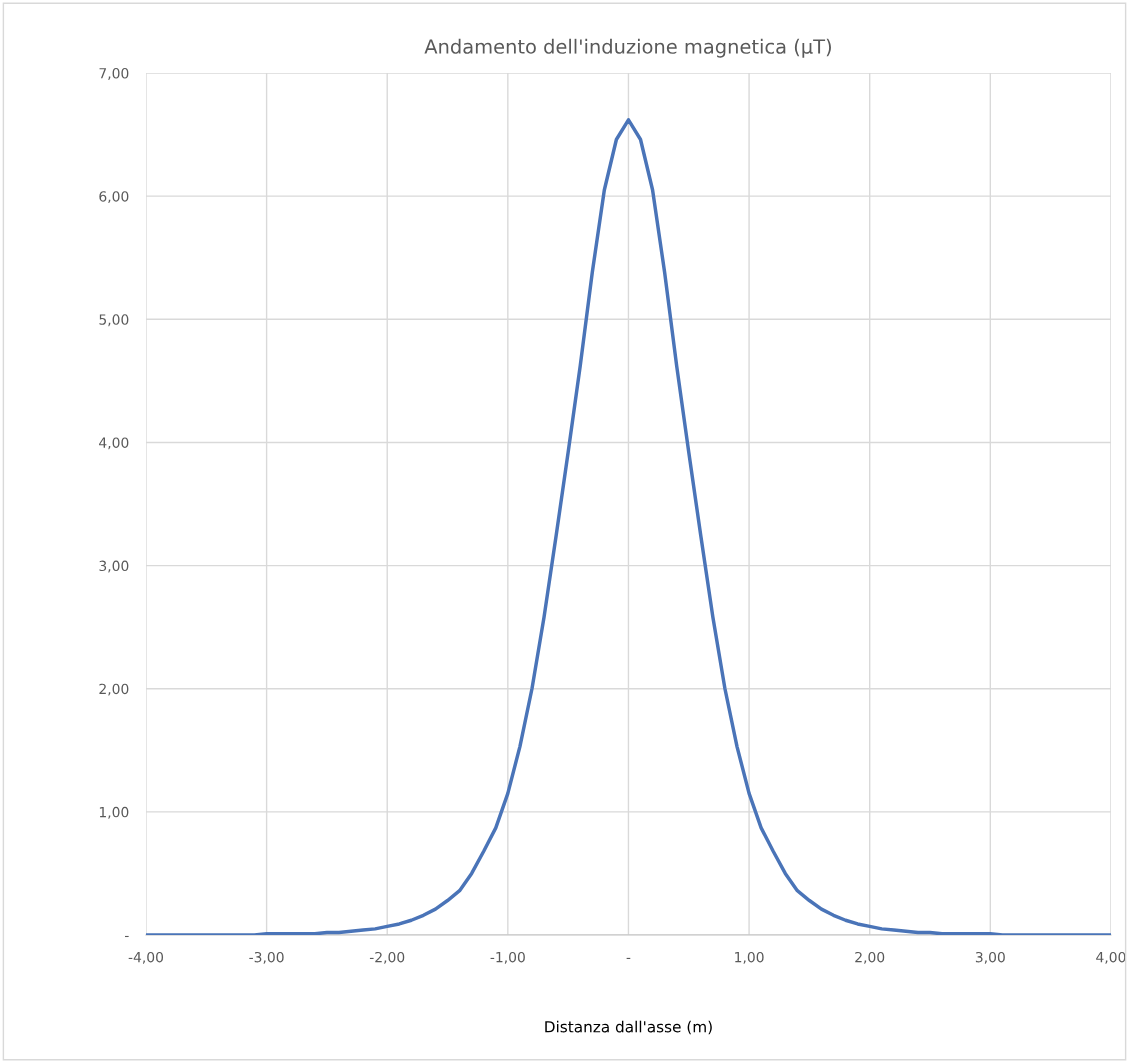  What do you see at coordinates (749, 957) in the screenshot?
I see `x-tick-label: 1,00` at bounding box center [749, 957].